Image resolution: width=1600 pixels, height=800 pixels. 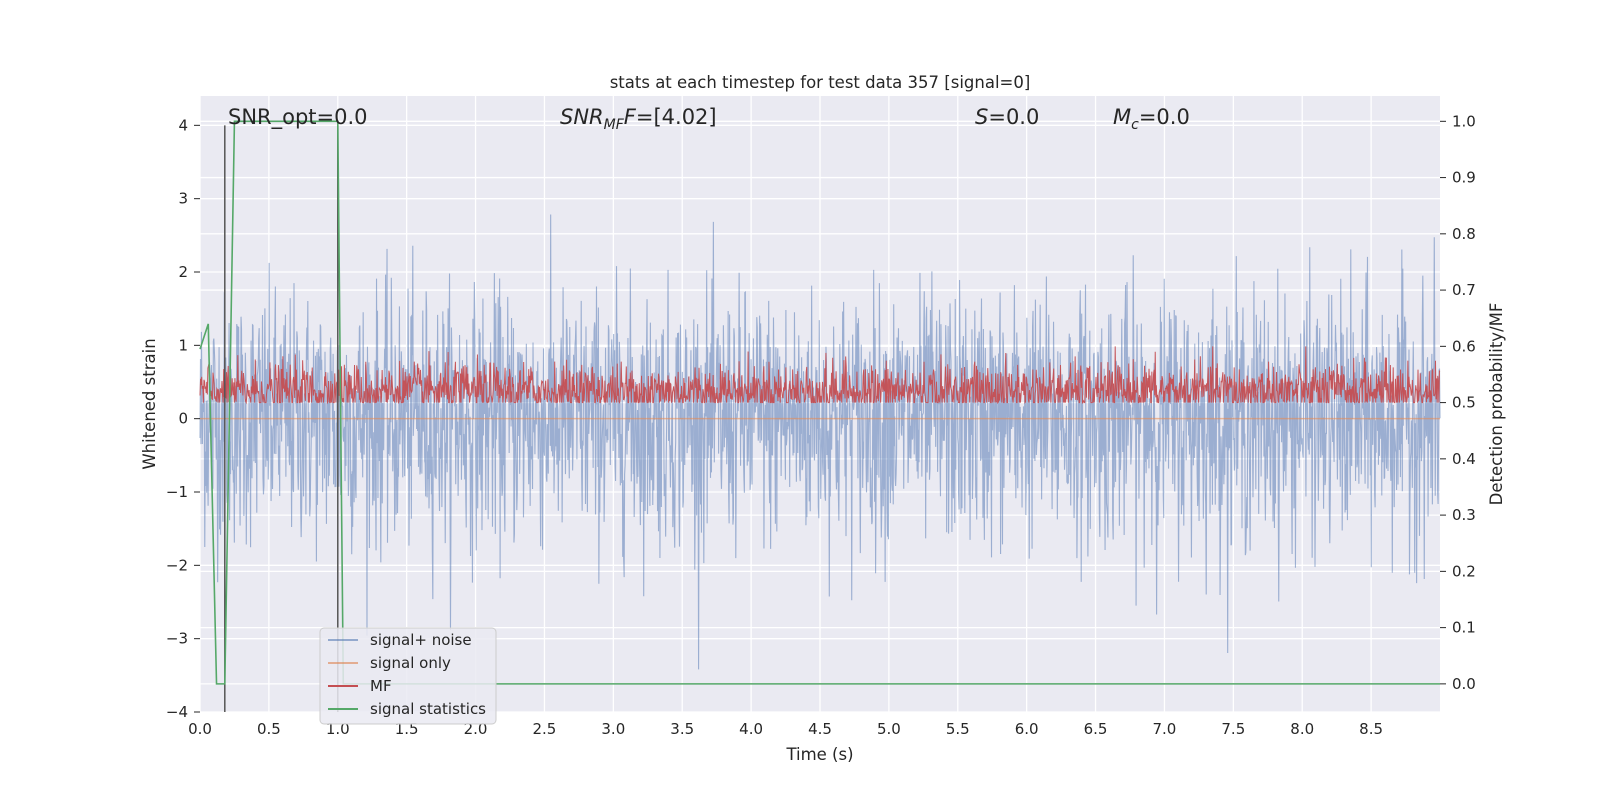 What do you see at coordinates (1151, 119) in the screenshot?
I see `annotation-mc: Mc=0.0` at bounding box center [1151, 119].